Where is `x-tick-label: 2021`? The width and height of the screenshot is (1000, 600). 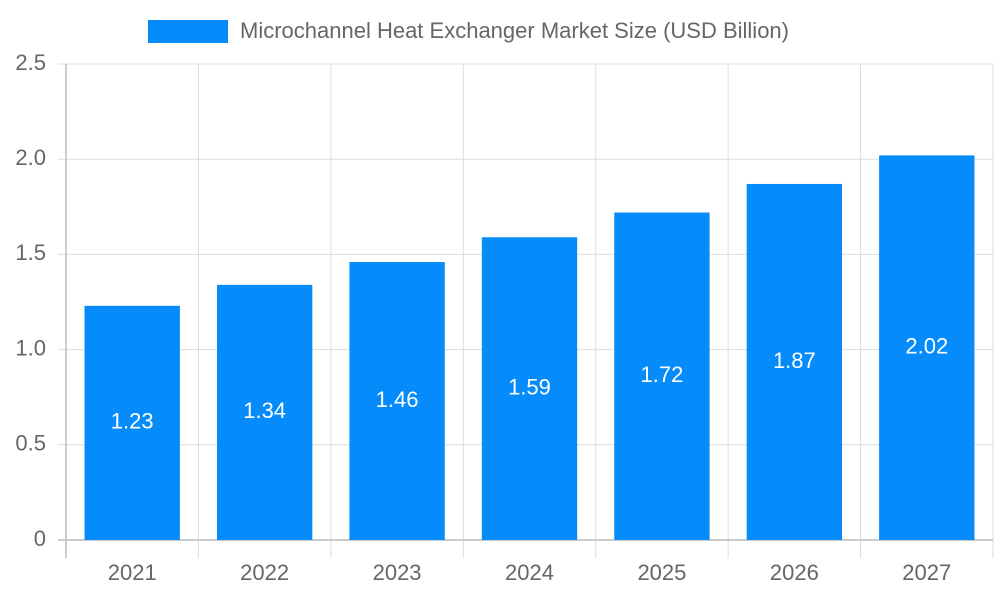 x-tick-label: 2021 is located at coordinates (132, 572).